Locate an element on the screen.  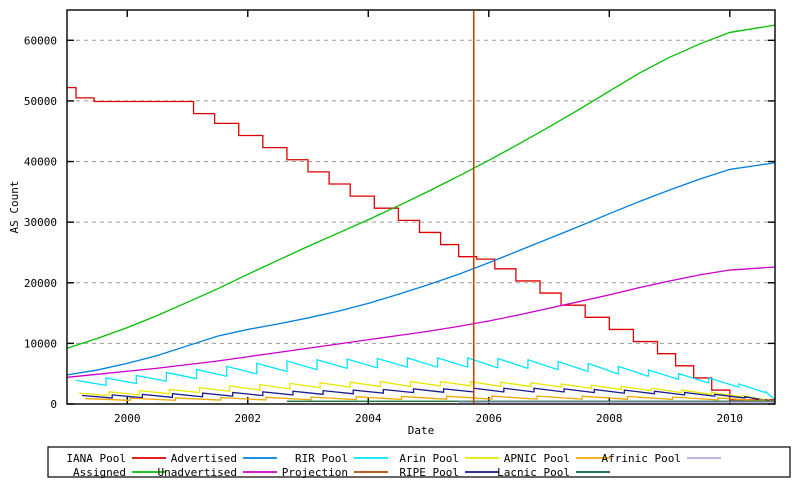
legend-label-afrinic-pool: Afrinic Pool is located at coordinates (641, 458).